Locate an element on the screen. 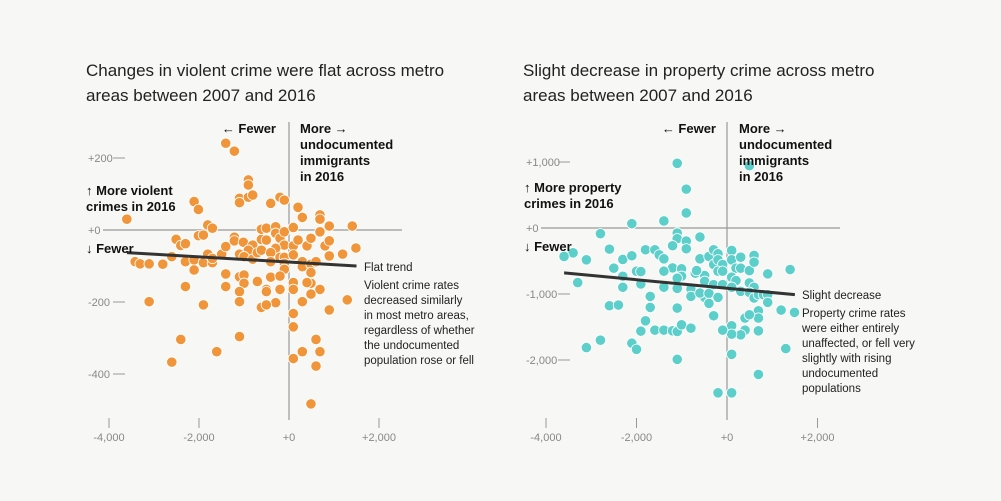 The width and height of the screenshot is (1001, 501). trend-annotation-line: population rose or fell is located at coordinates (419, 361).